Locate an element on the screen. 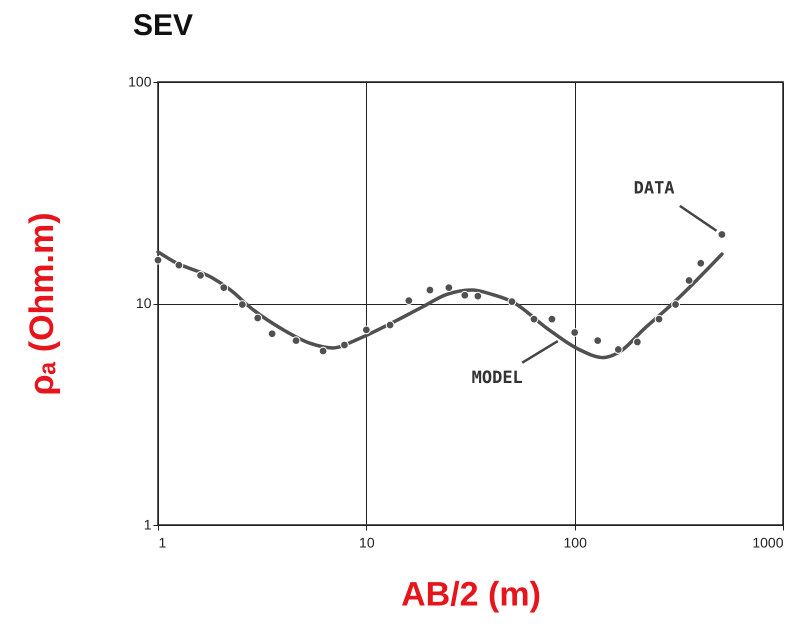 The width and height of the screenshot is (812, 627). y-tick-label: 1 is located at coordinates (148, 524).